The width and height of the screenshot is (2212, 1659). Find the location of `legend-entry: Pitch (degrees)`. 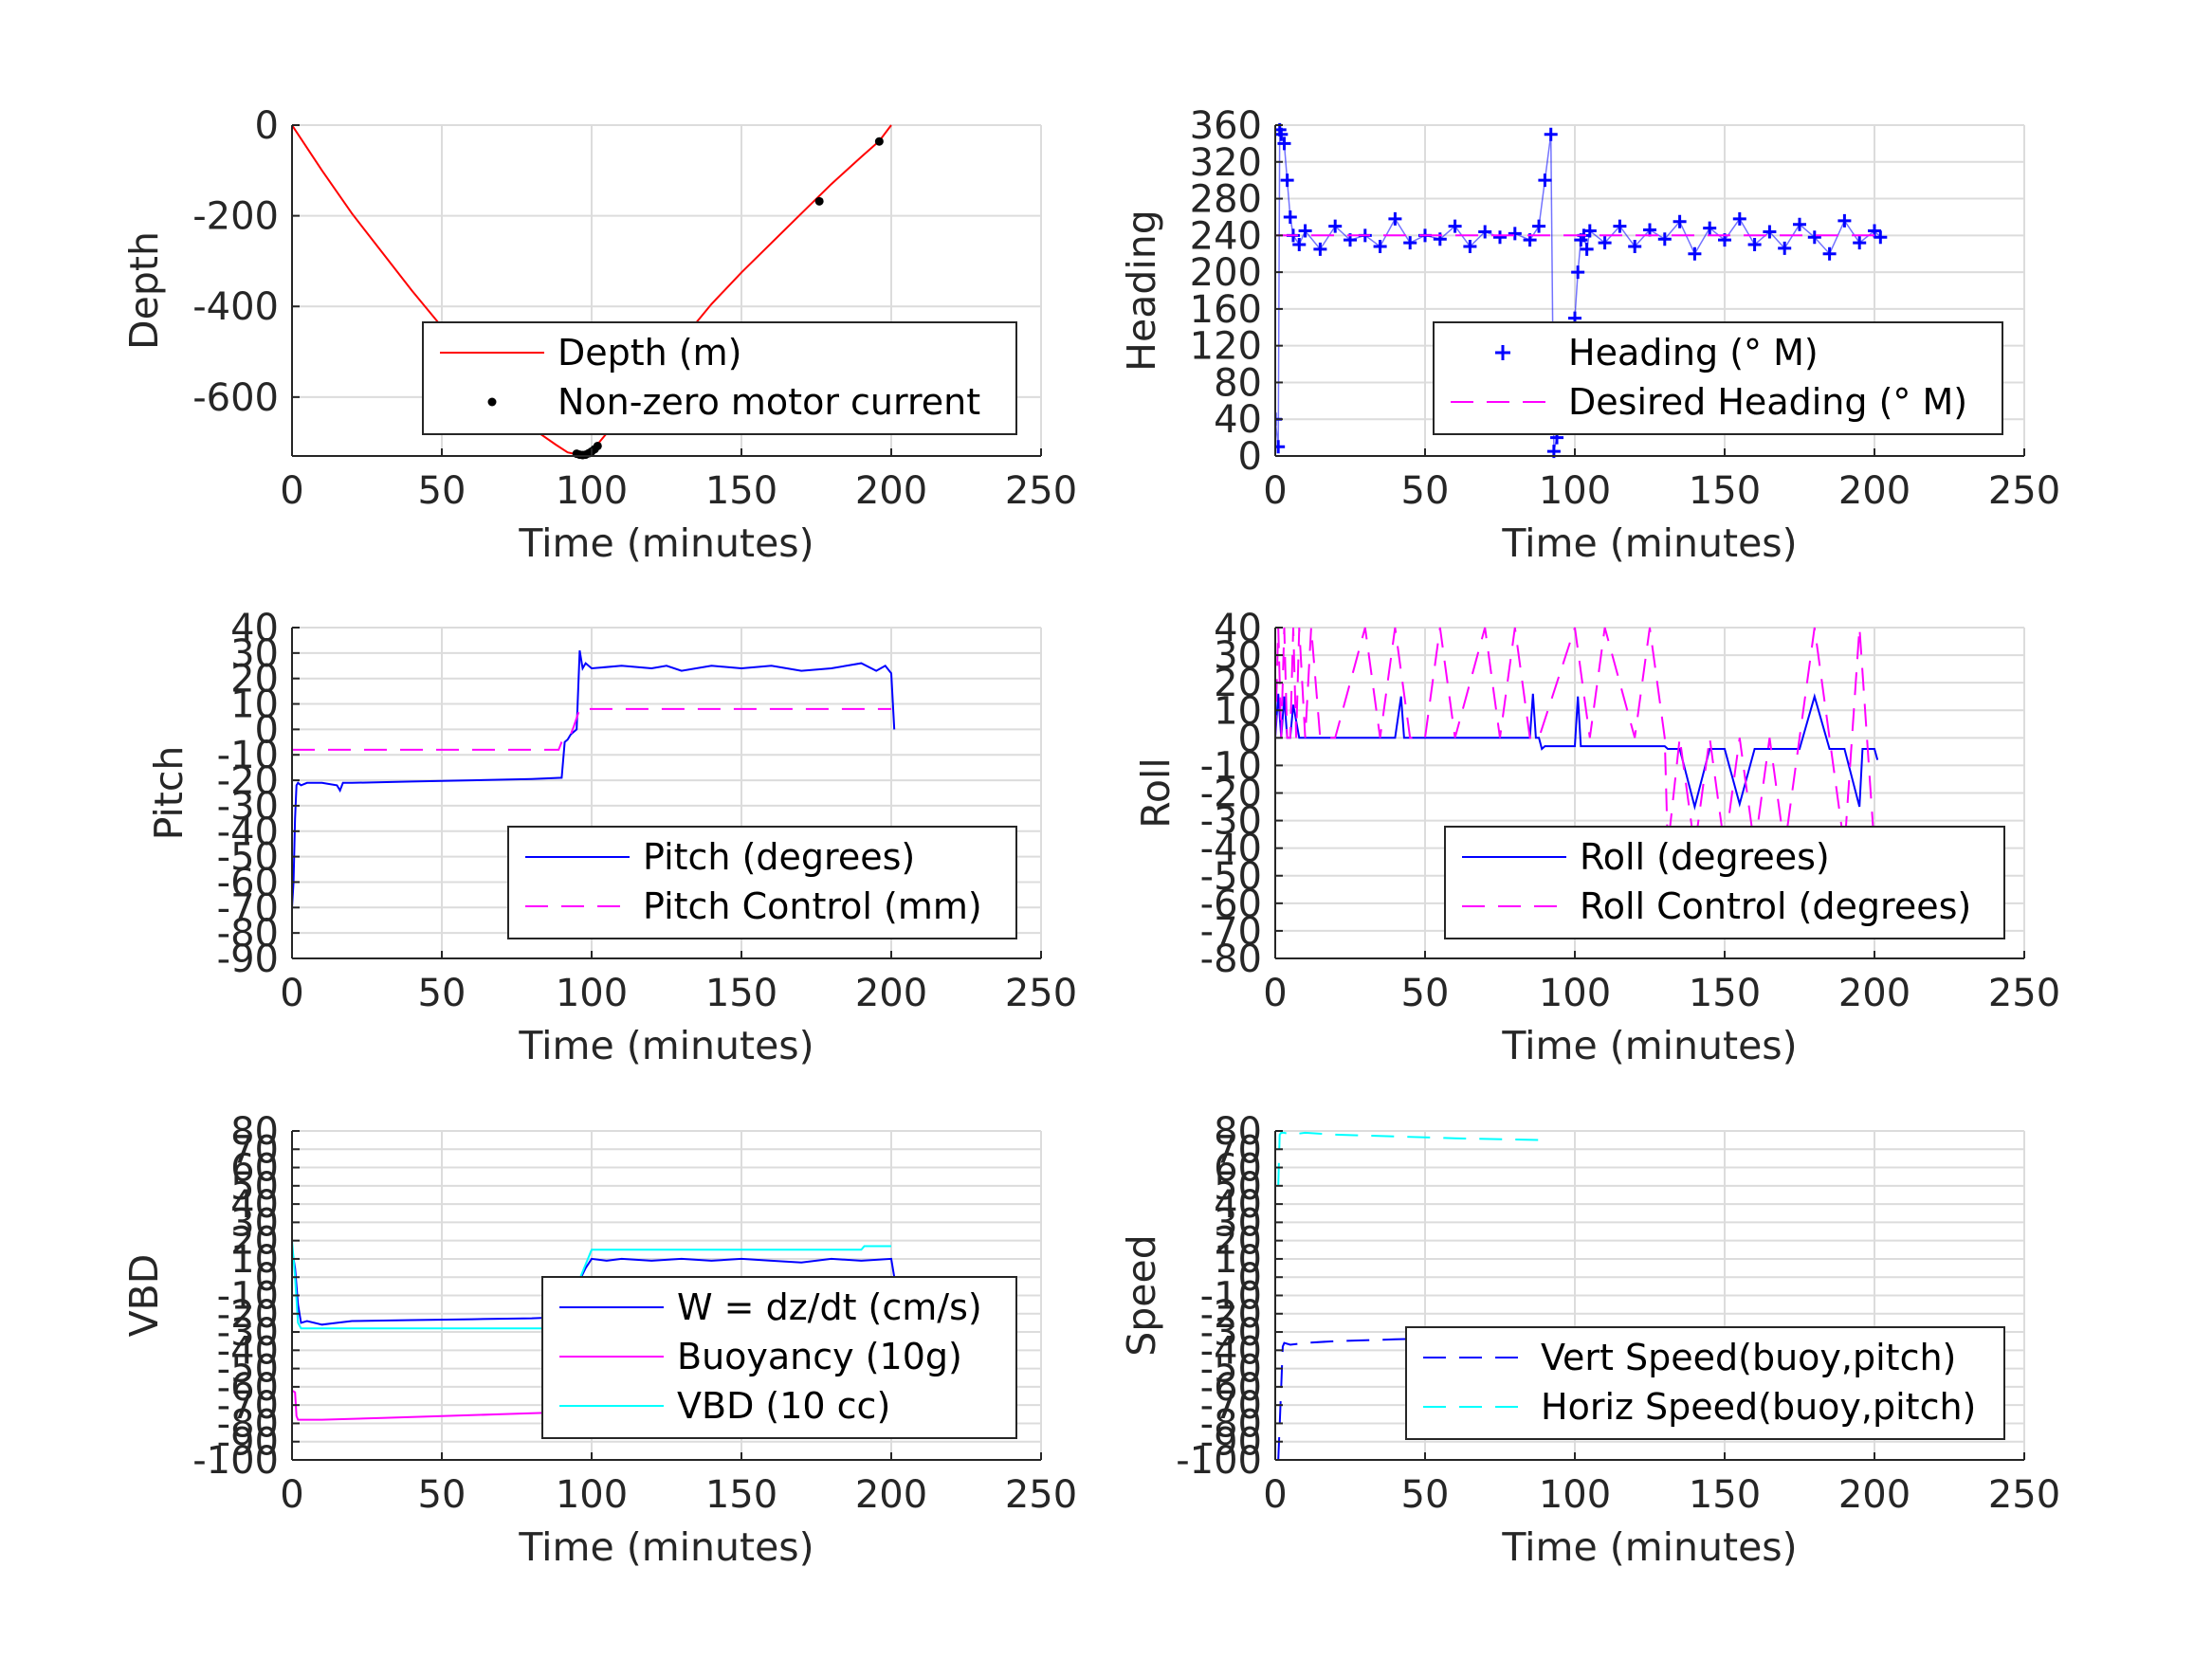

legend-entry: Pitch (degrees) is located at coordinates (779, 857).